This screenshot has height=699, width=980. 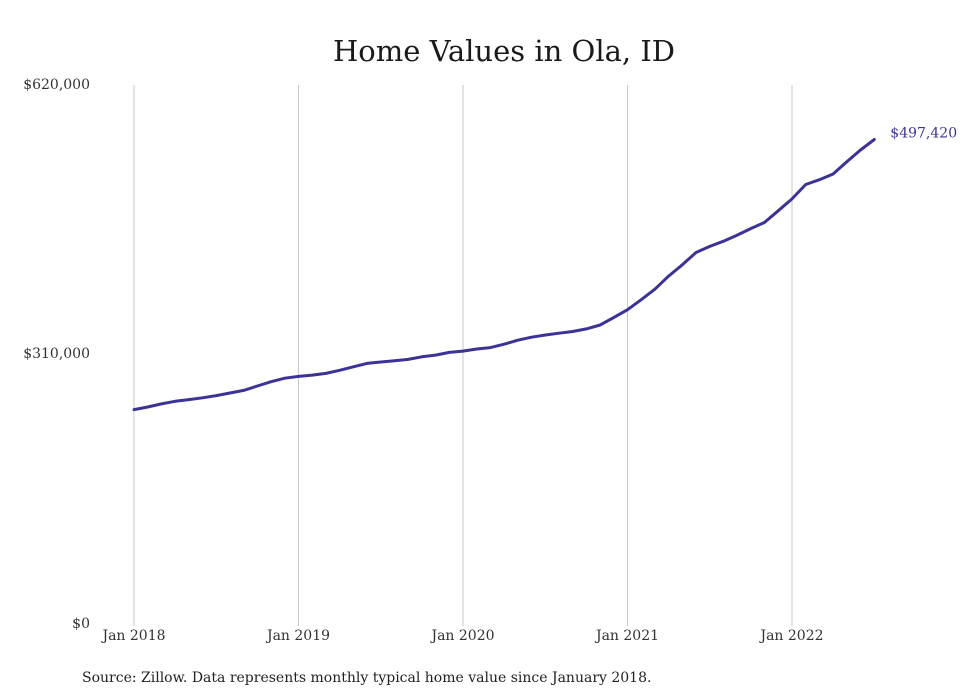 I want to click on chart-title: Home Values in Ola, ID, so click(x=504, y=51).